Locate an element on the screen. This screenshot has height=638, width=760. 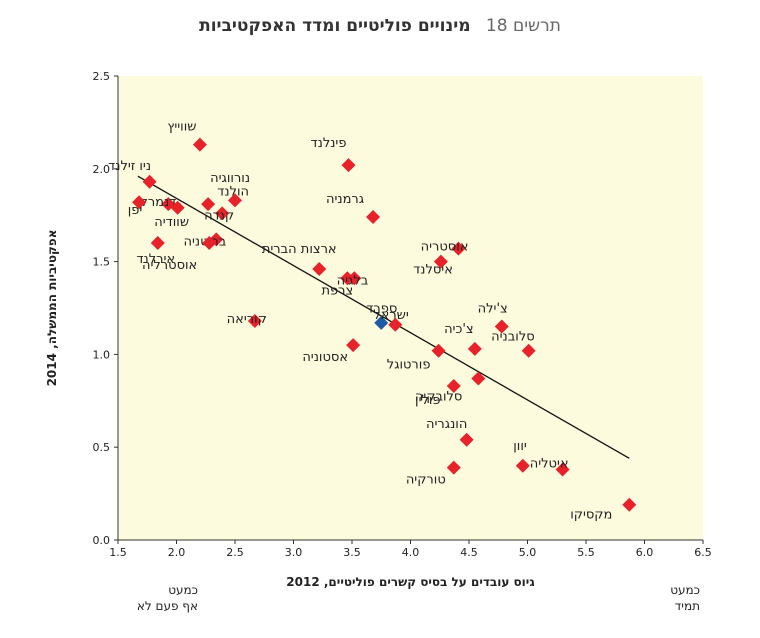
data-point-label: פורטוגל is located at coordinates (409, 365).